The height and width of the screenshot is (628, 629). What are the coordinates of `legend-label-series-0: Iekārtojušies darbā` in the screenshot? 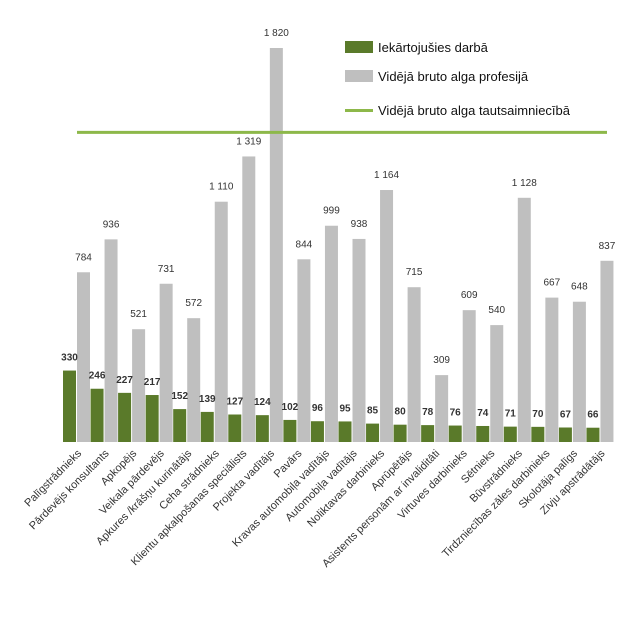 It's located at (433, 47).